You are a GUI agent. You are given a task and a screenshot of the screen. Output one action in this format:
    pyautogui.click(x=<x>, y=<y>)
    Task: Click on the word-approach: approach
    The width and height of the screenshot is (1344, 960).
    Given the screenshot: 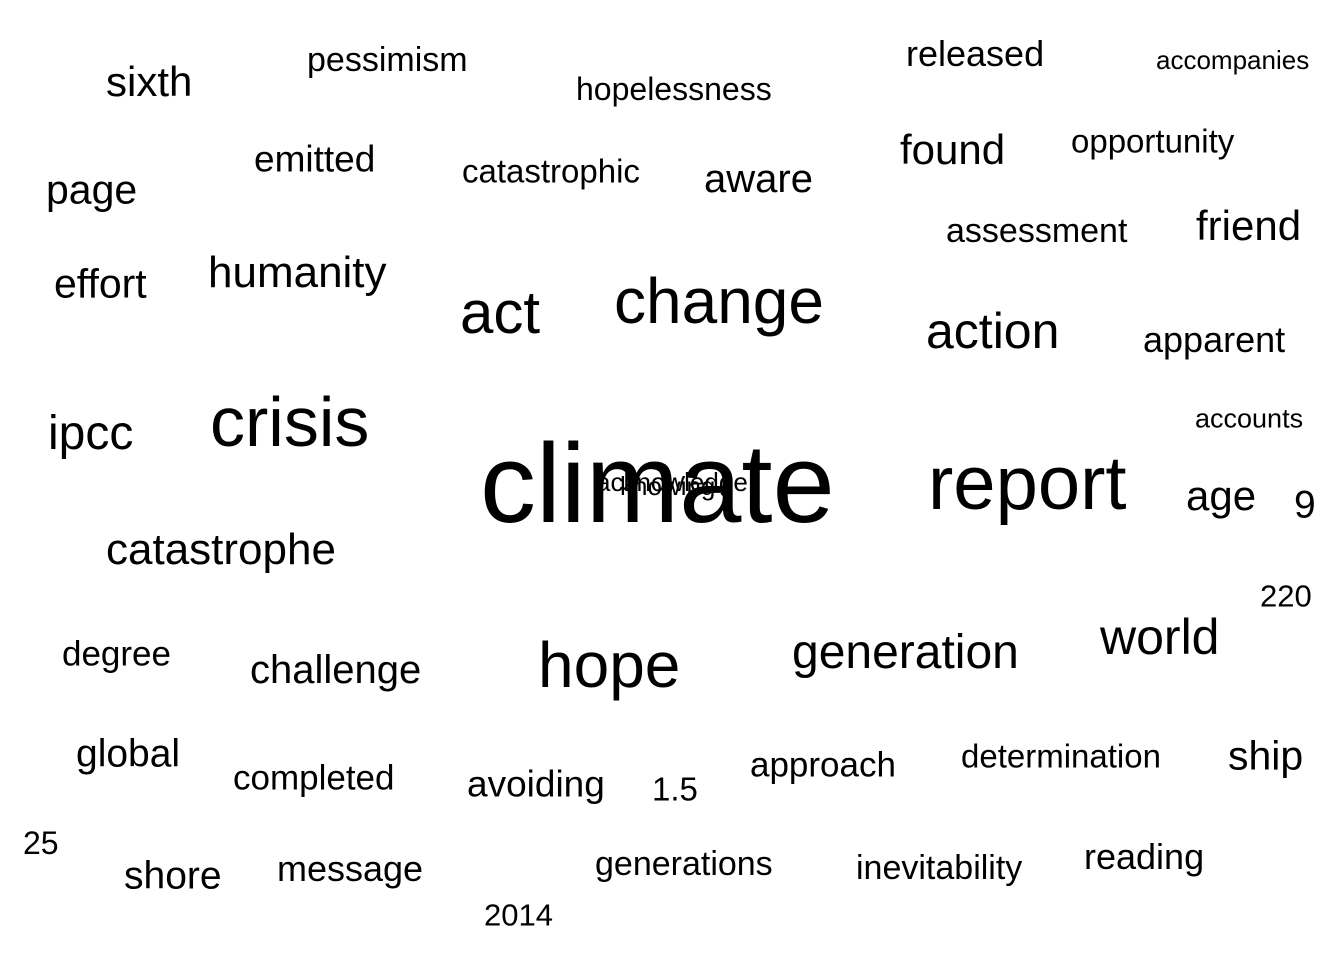 What is the action you would take?
    pyautogui.click(x=823, y=765)
    